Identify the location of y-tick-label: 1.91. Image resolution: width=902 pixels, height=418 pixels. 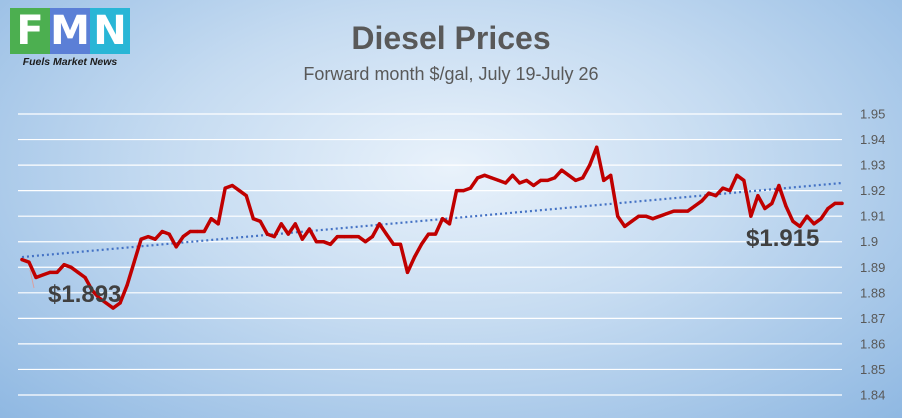
(872, 216).